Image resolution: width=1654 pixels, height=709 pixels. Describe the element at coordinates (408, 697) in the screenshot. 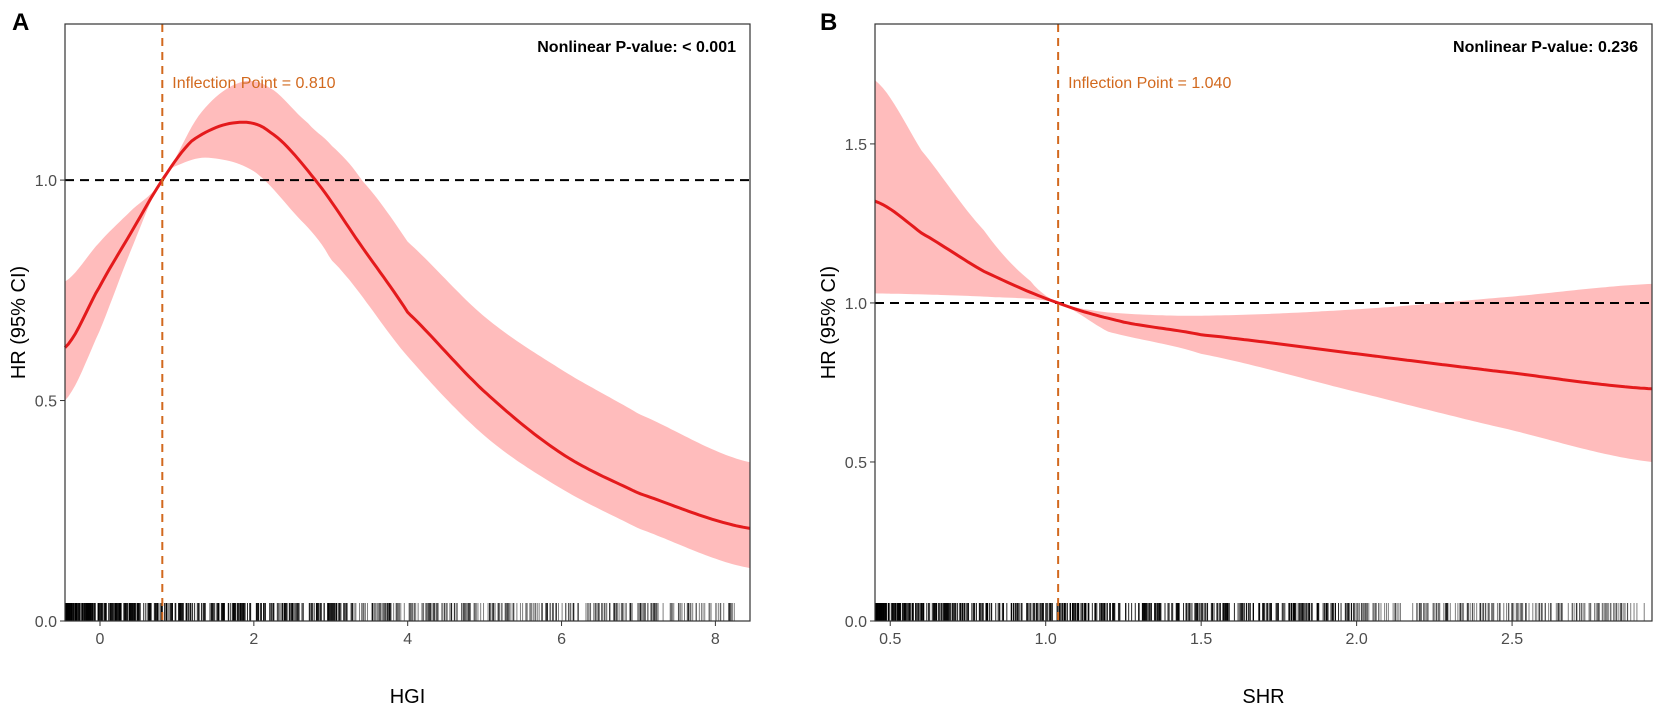

I see `x-axis-title: HGI` at that location.